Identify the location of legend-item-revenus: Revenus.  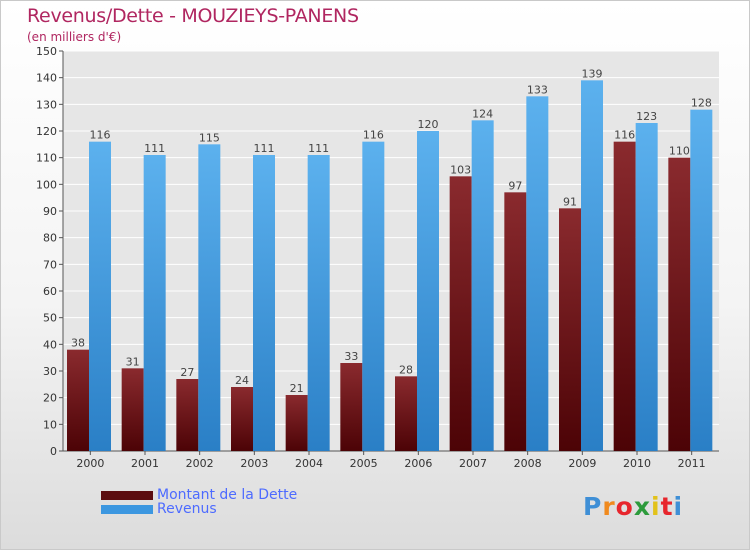
(159, 509).